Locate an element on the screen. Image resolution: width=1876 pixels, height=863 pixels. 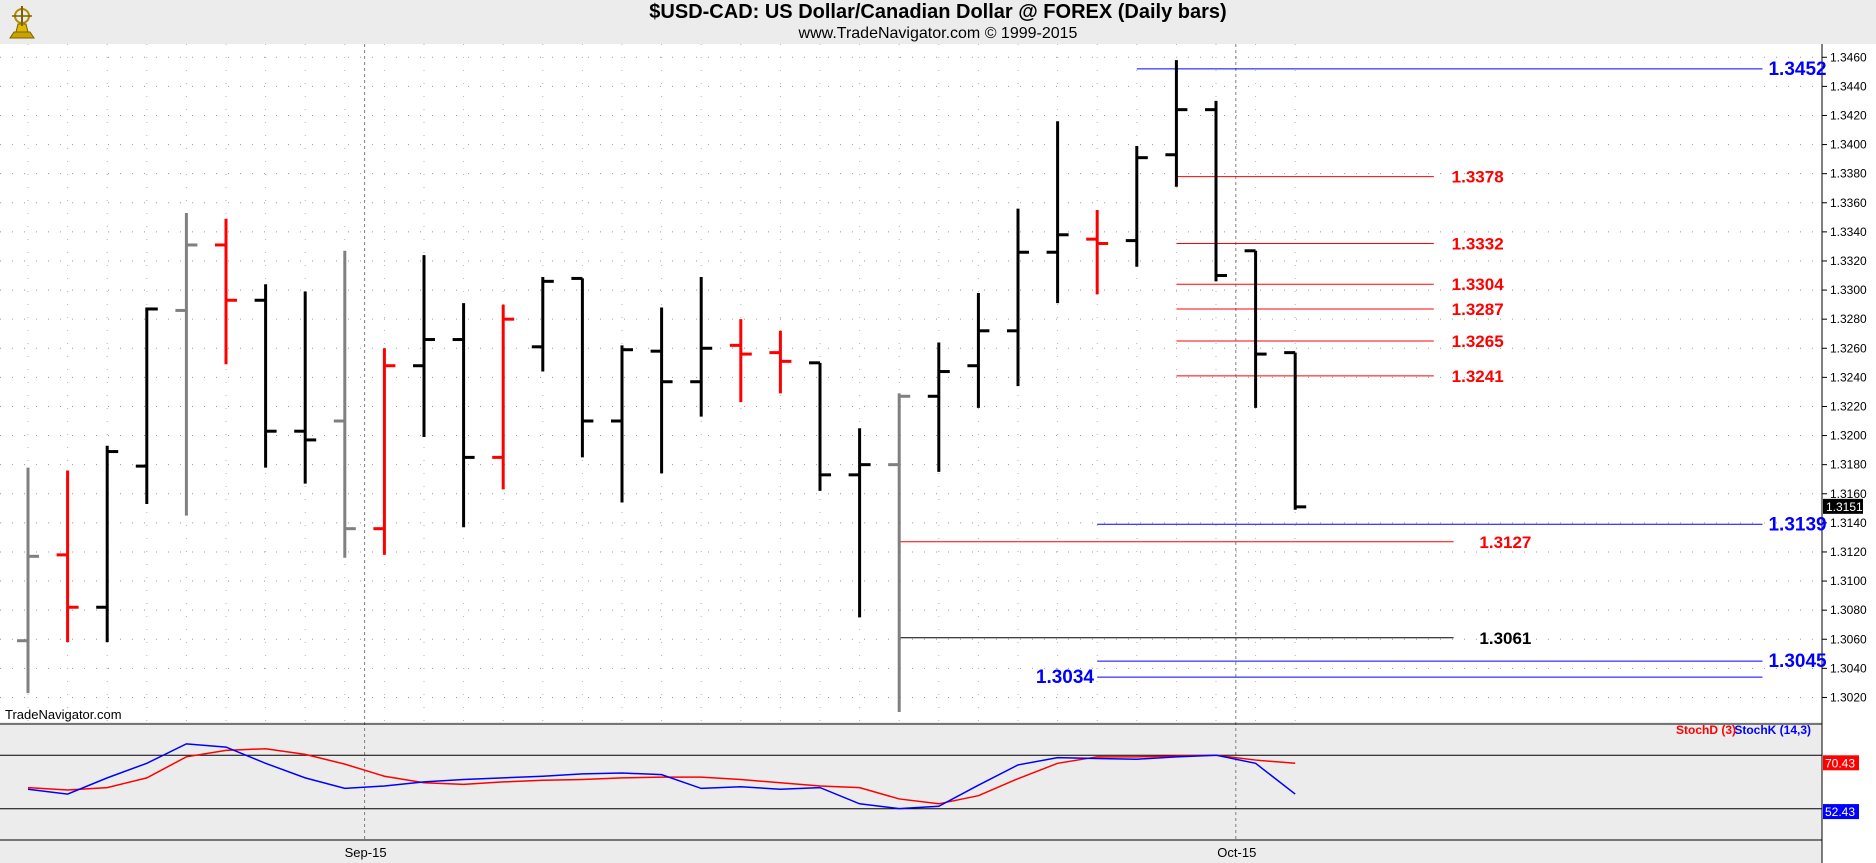
level-label: 1.3139 is located at coordinates (1797, 524).